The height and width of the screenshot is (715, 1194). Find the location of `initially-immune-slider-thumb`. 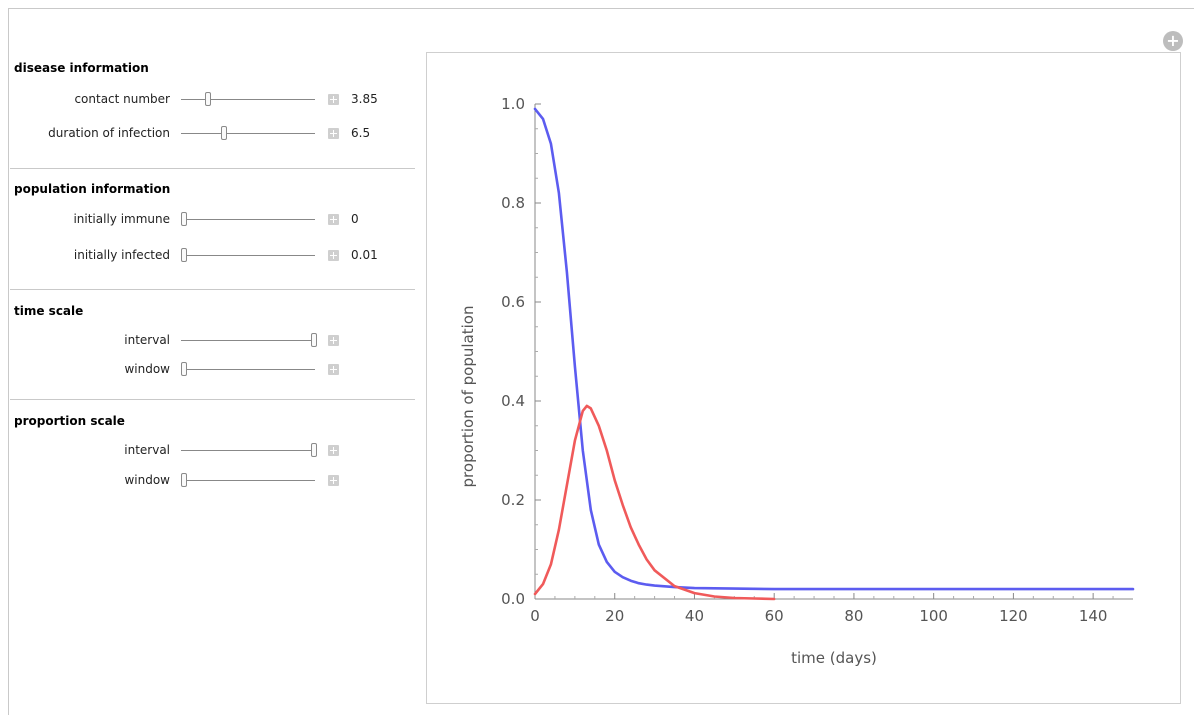

initially-immune-slider-thumb is located at coordinates (184, 219).